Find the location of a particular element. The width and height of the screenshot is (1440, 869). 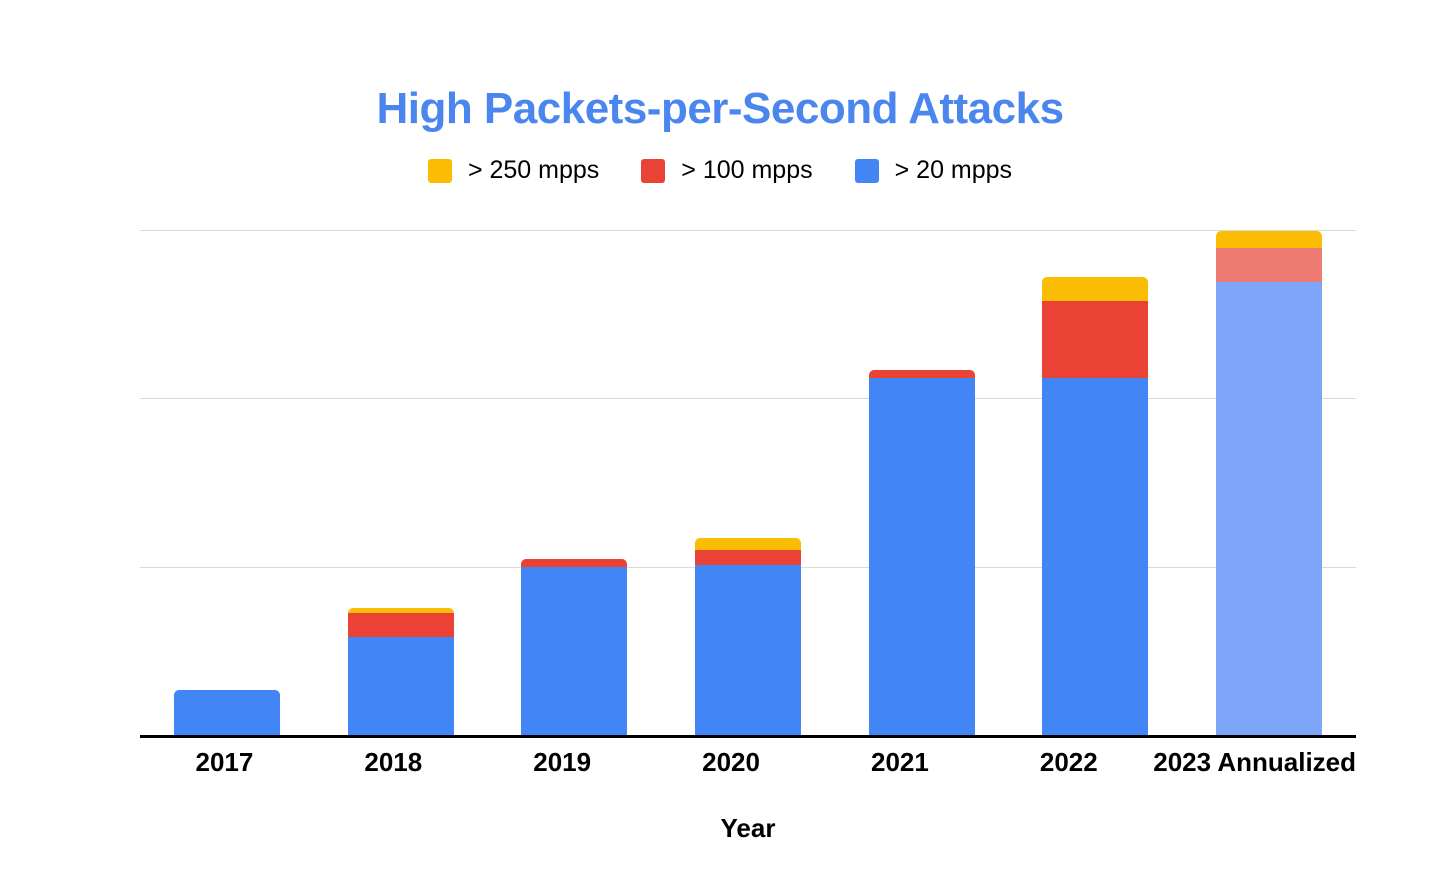

gridline-top is located at coordinates (748, 230).